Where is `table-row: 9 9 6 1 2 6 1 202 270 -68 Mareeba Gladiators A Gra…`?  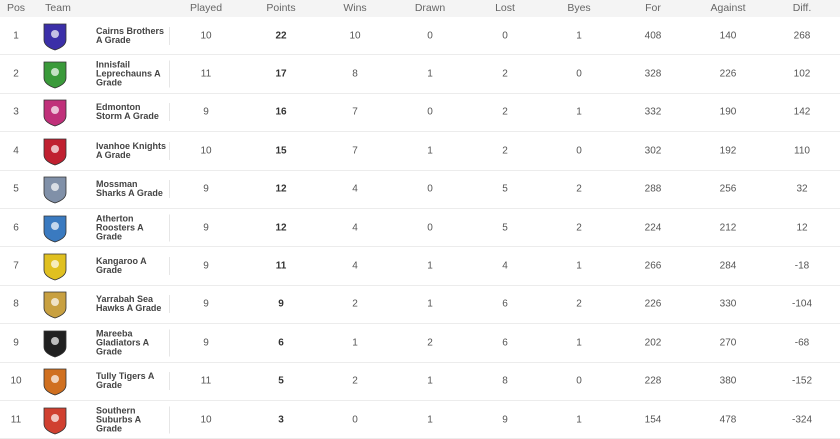 table-row: 9 9 6 1 2 6 1 202 270 -68 Mareeba Gladiators A Gra… is located at coordinates (420, 343).